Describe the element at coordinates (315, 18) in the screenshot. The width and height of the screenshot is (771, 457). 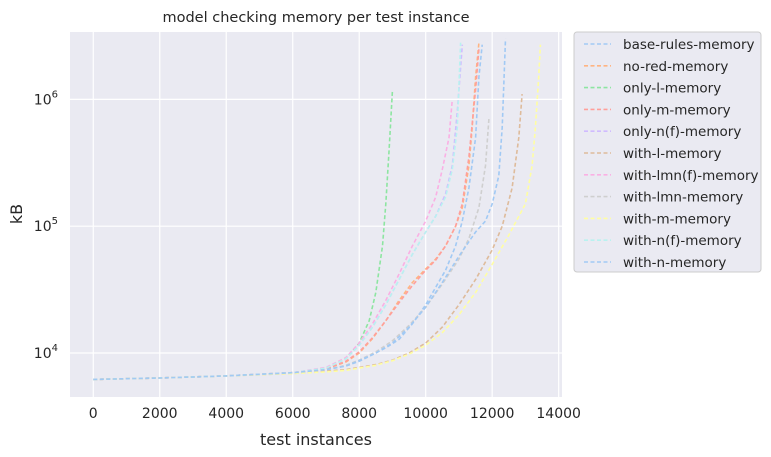
I see `chart-title: model checking memory per test instance` at that location.